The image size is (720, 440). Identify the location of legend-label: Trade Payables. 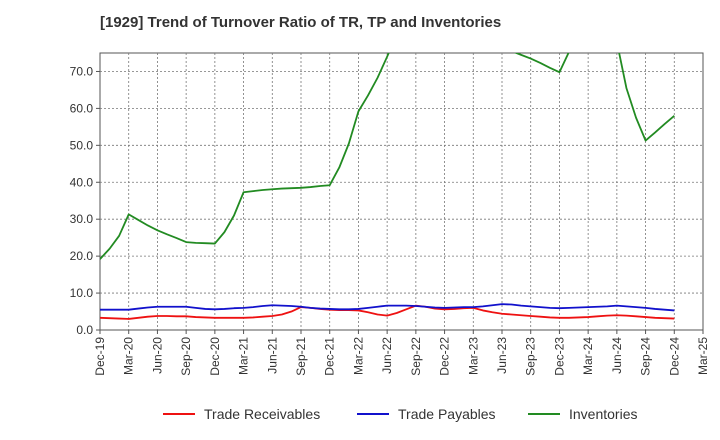
(447, 414).